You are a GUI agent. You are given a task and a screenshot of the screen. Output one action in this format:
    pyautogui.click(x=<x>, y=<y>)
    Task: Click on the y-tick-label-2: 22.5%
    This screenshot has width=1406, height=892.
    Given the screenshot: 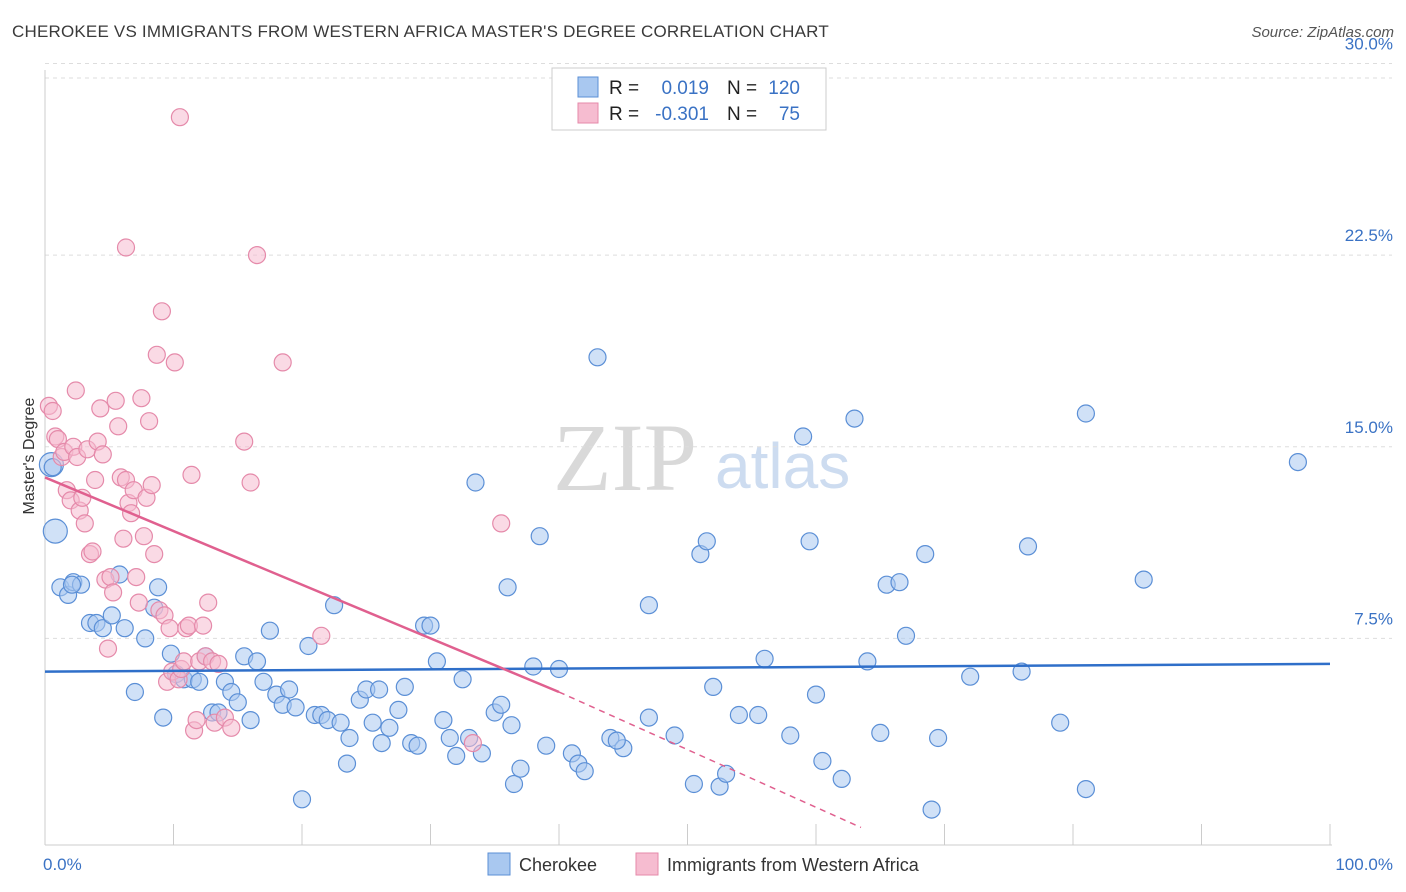 What is the action you would take?
    pyautogui.click(x=1369, y=235)
    